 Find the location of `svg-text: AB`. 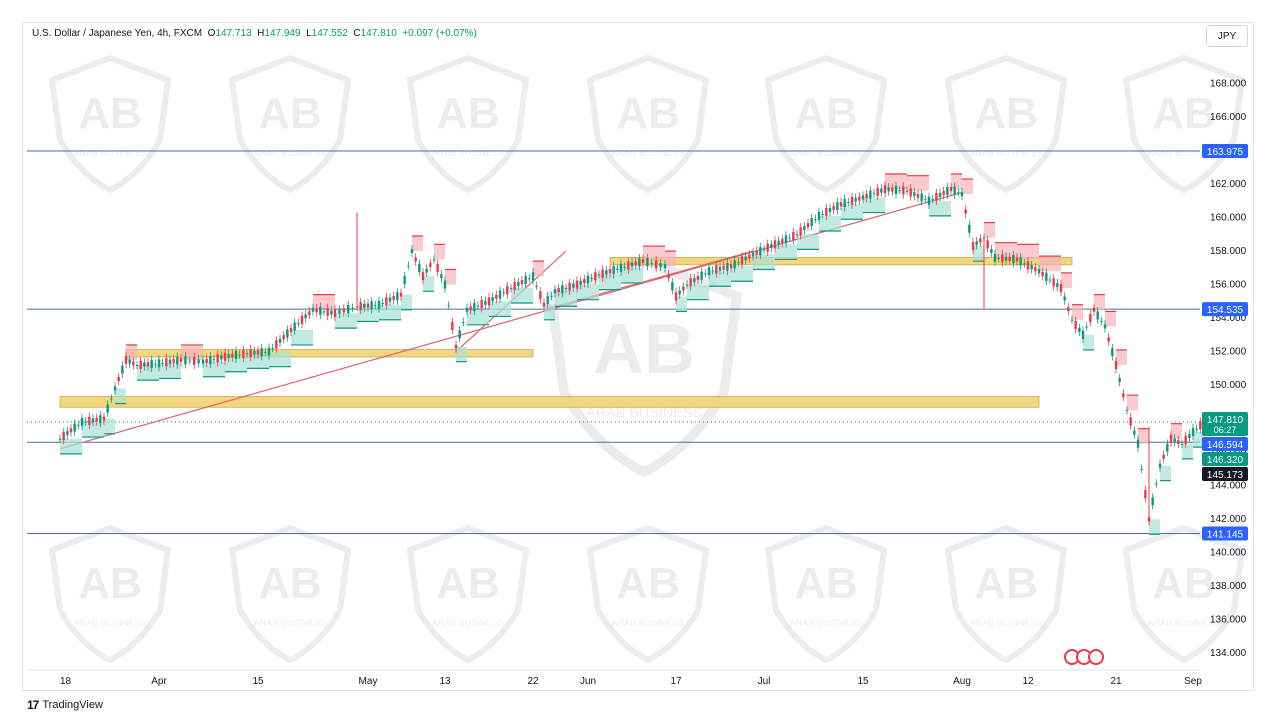

svg-text: AB is located at coordinates (644, 348).